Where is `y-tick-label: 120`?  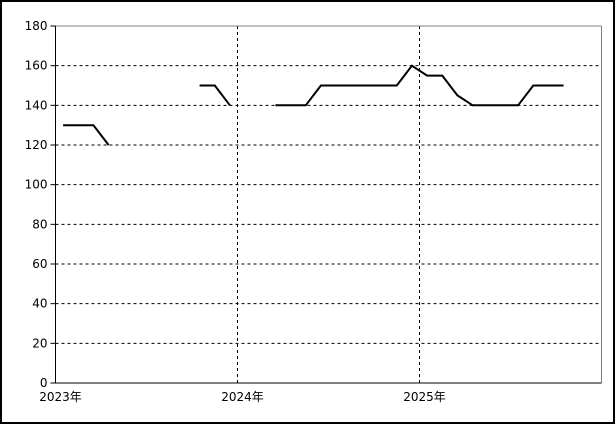
y-tick-label: 120 is located at coordinates (36, 145).